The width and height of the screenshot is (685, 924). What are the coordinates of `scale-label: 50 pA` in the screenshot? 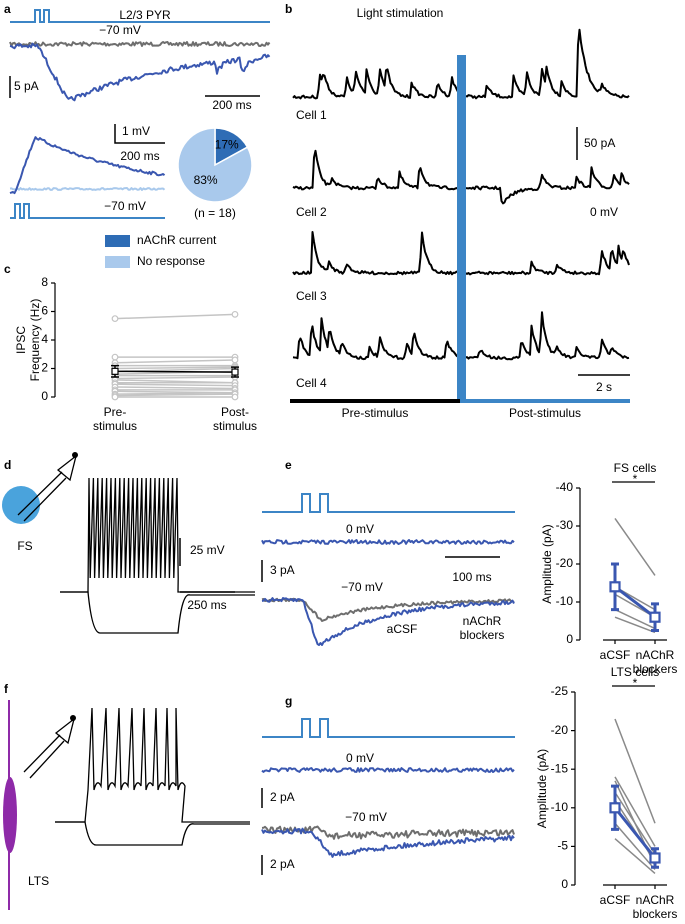 It's located at (599, 143).